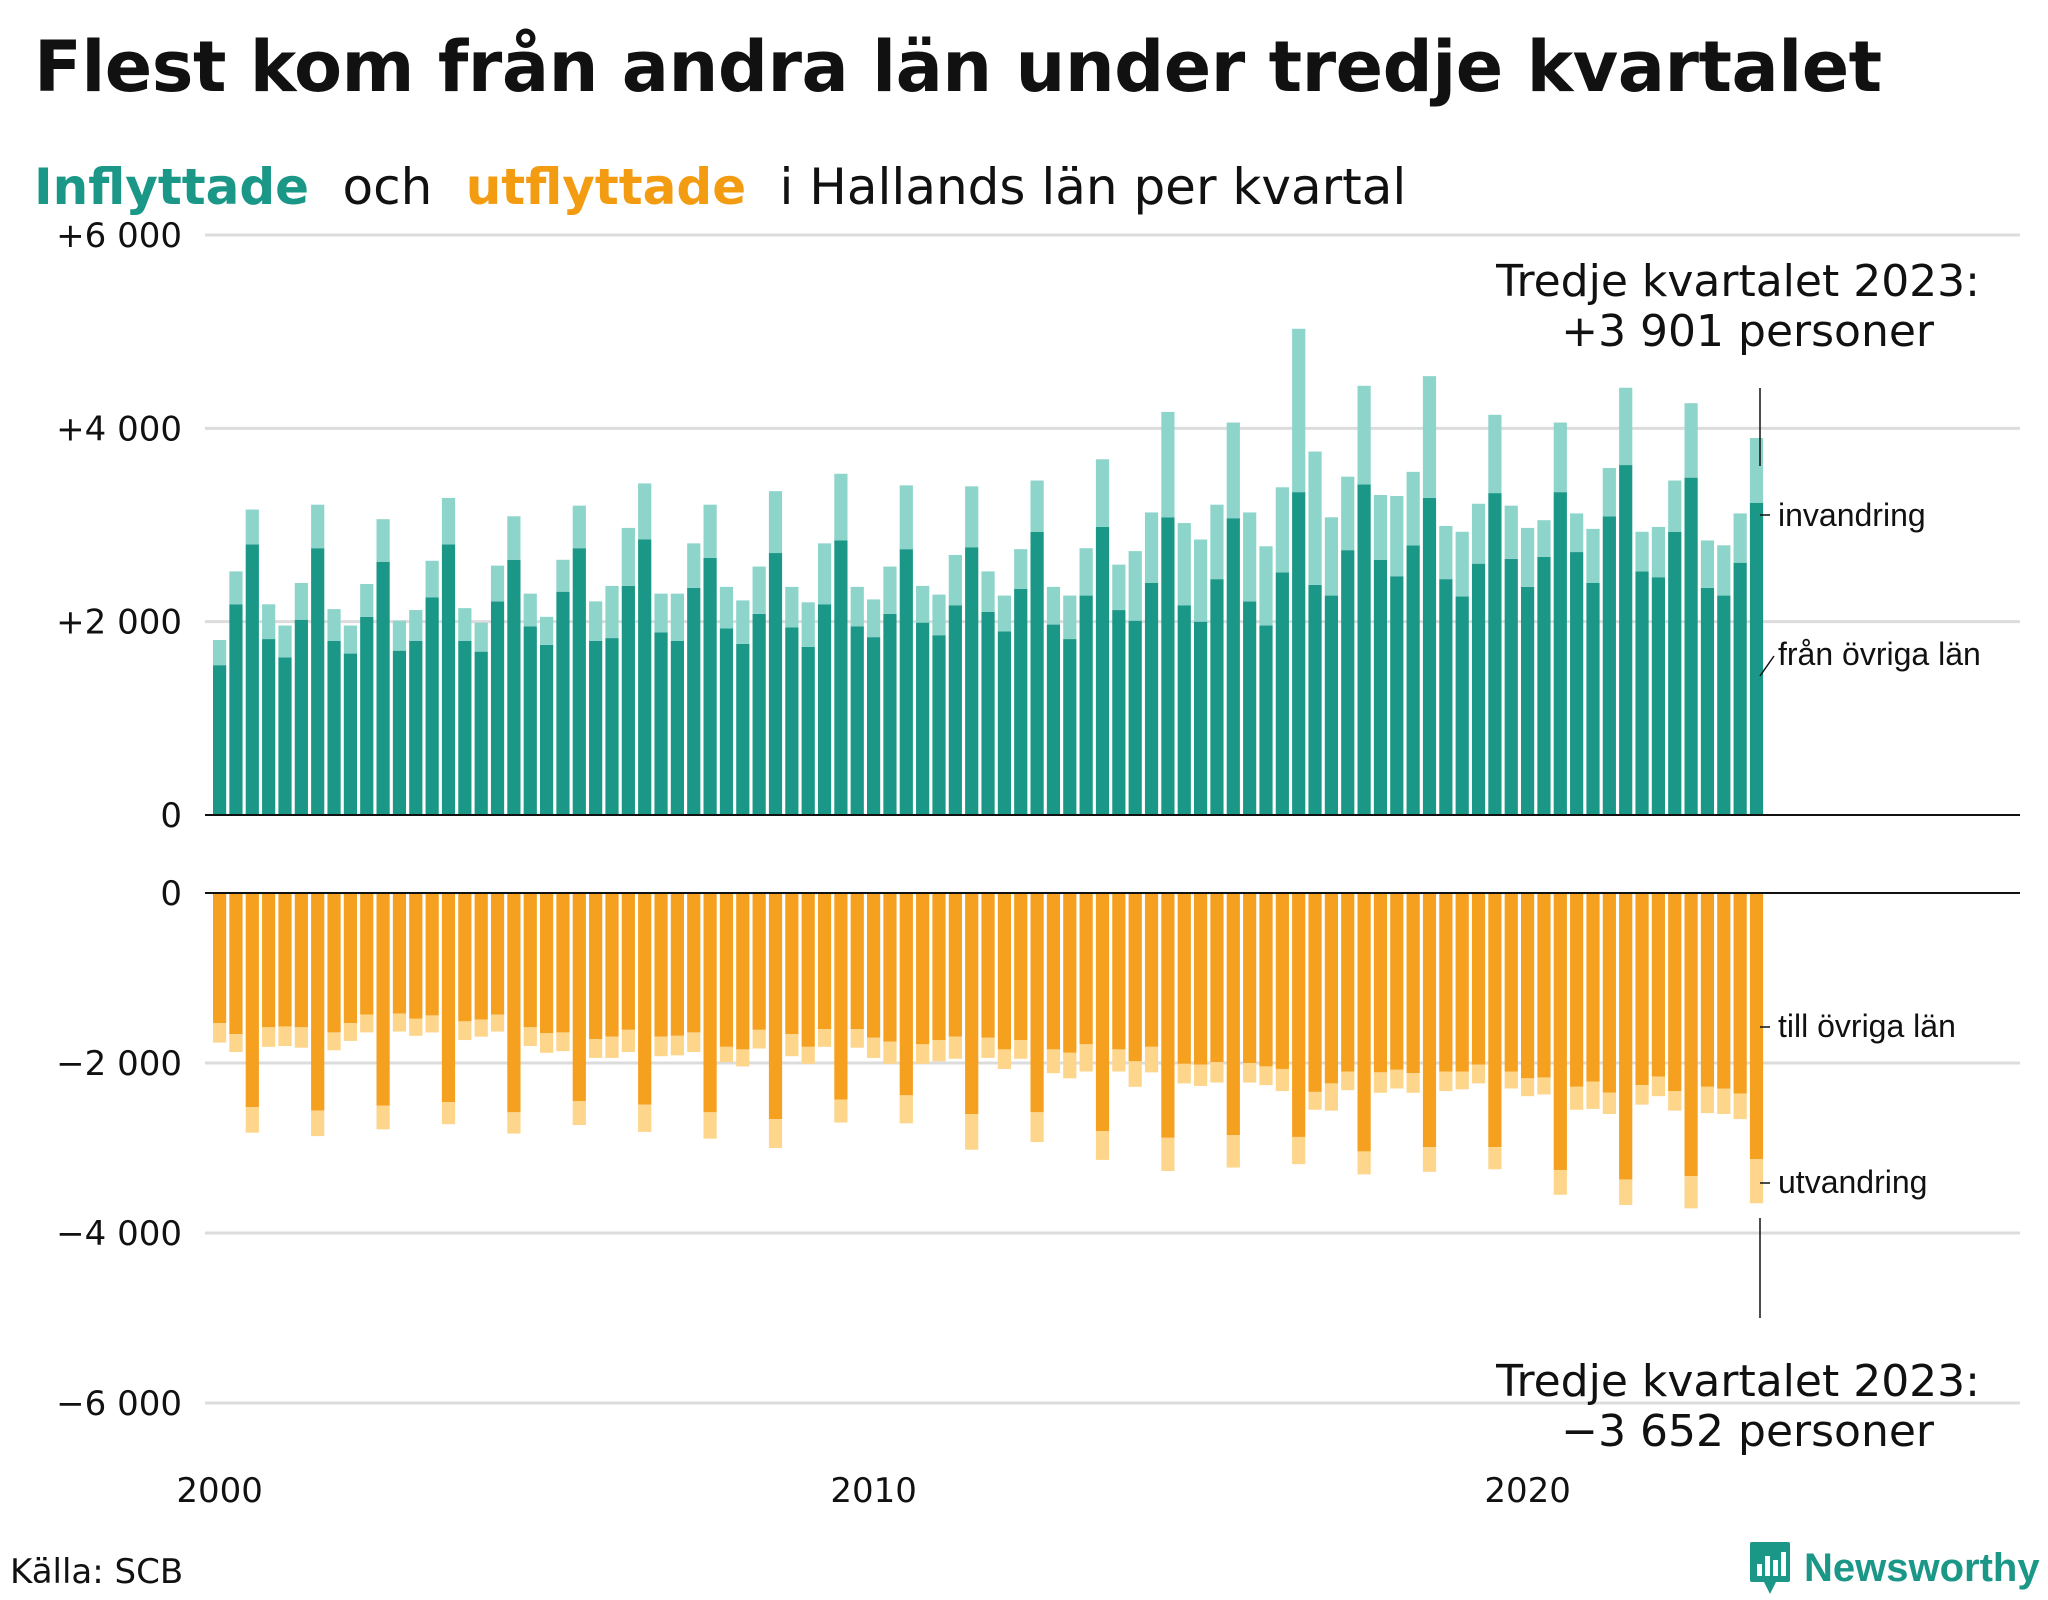 Image resolution: width=2048 pixels, height=1600 pixels. I want to click on subtitle-och: och, so click(387, 187).